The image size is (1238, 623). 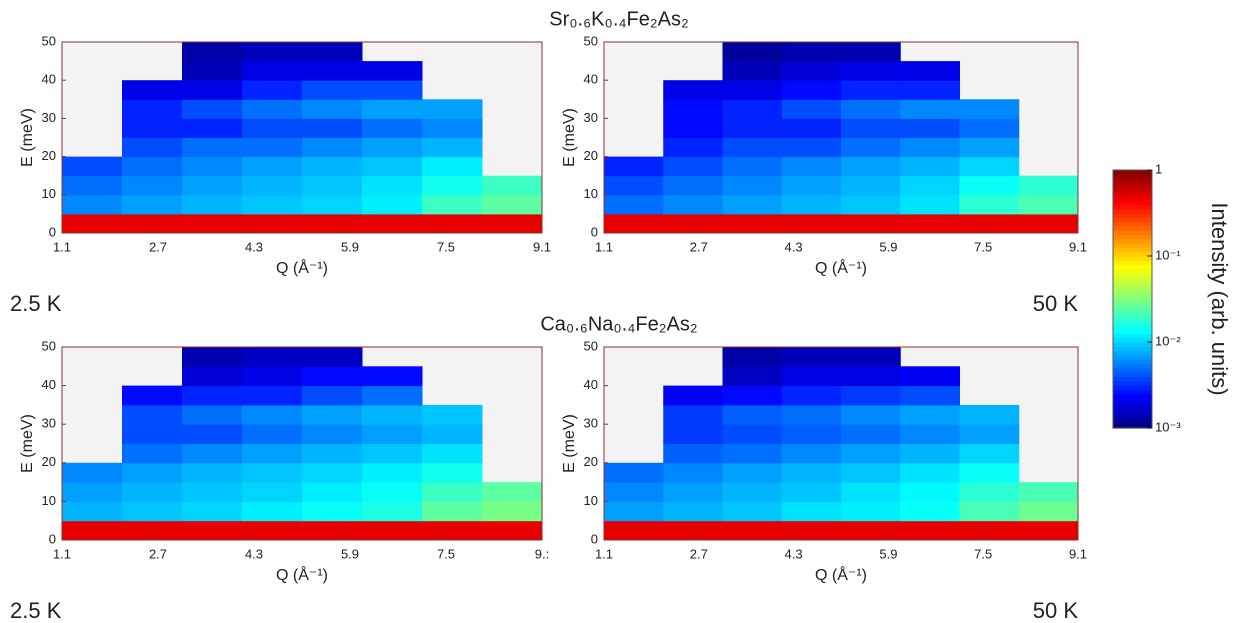 I want to click on colorbar-frame, so click(x=1132, y=299).